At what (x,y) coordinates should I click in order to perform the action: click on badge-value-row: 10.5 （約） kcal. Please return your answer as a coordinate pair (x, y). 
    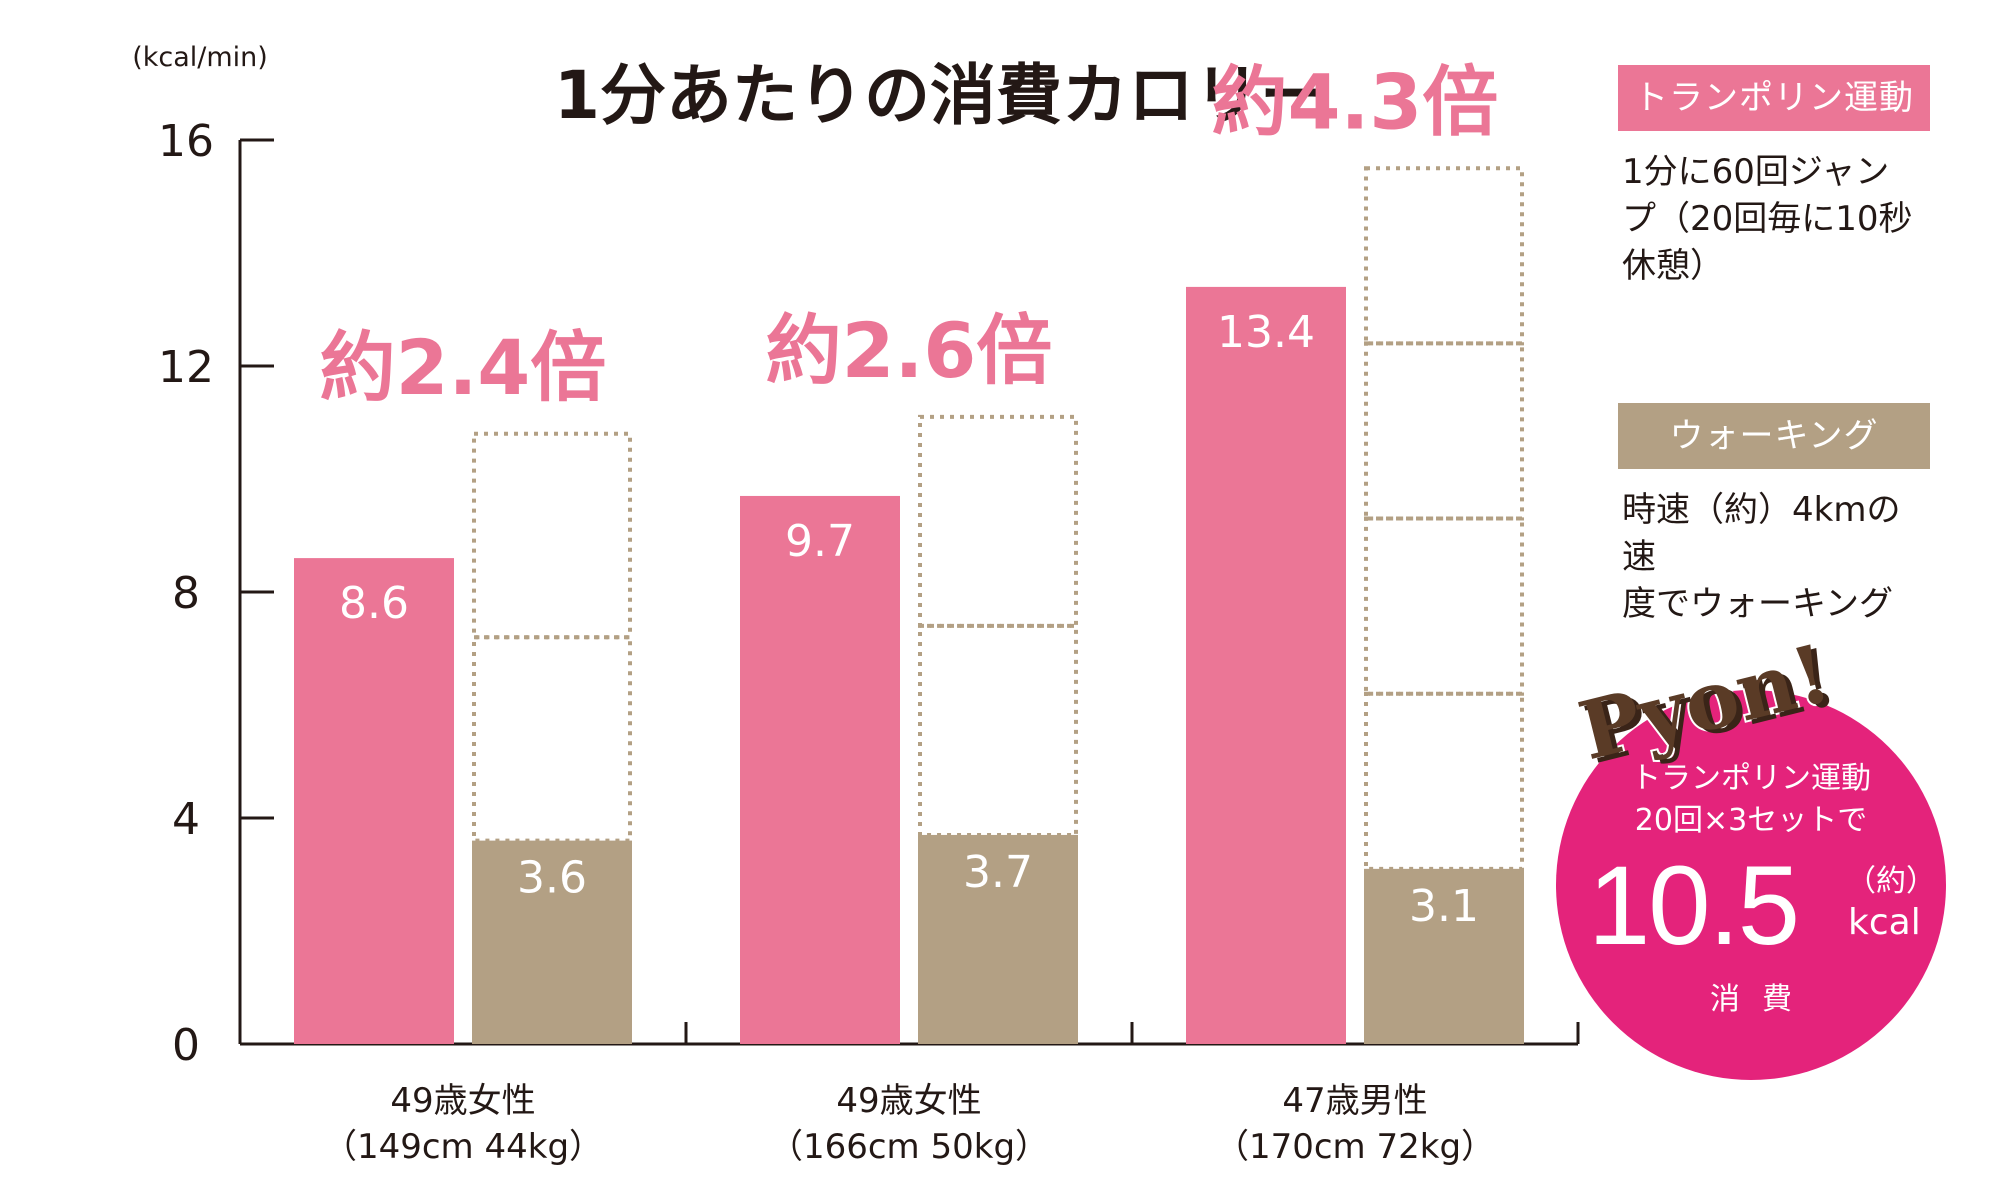
    Looking at the image, I should click on (1751, 906).